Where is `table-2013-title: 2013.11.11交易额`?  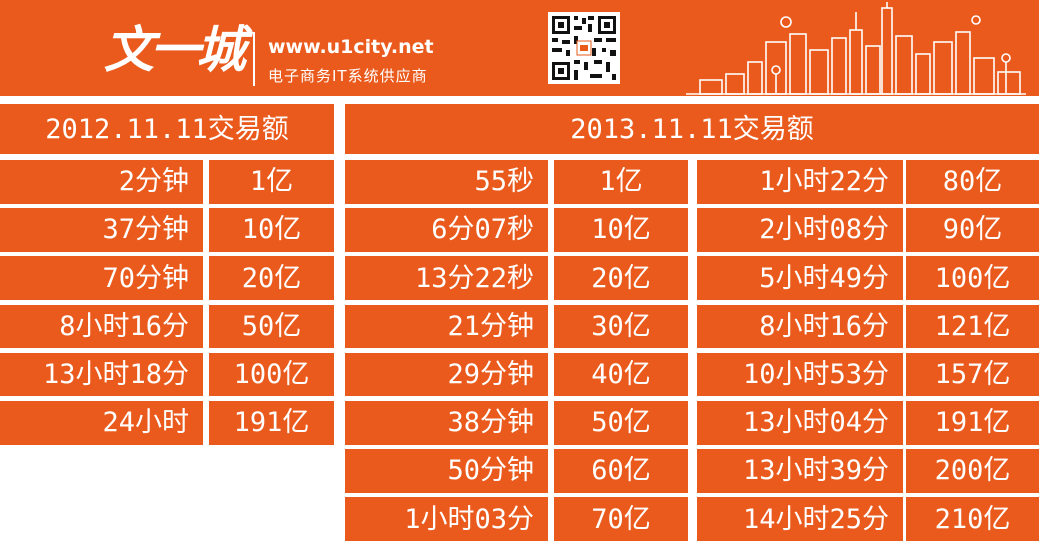
table-2013-title: 2013.11.11交易额 is located at coordinates (692, 129).